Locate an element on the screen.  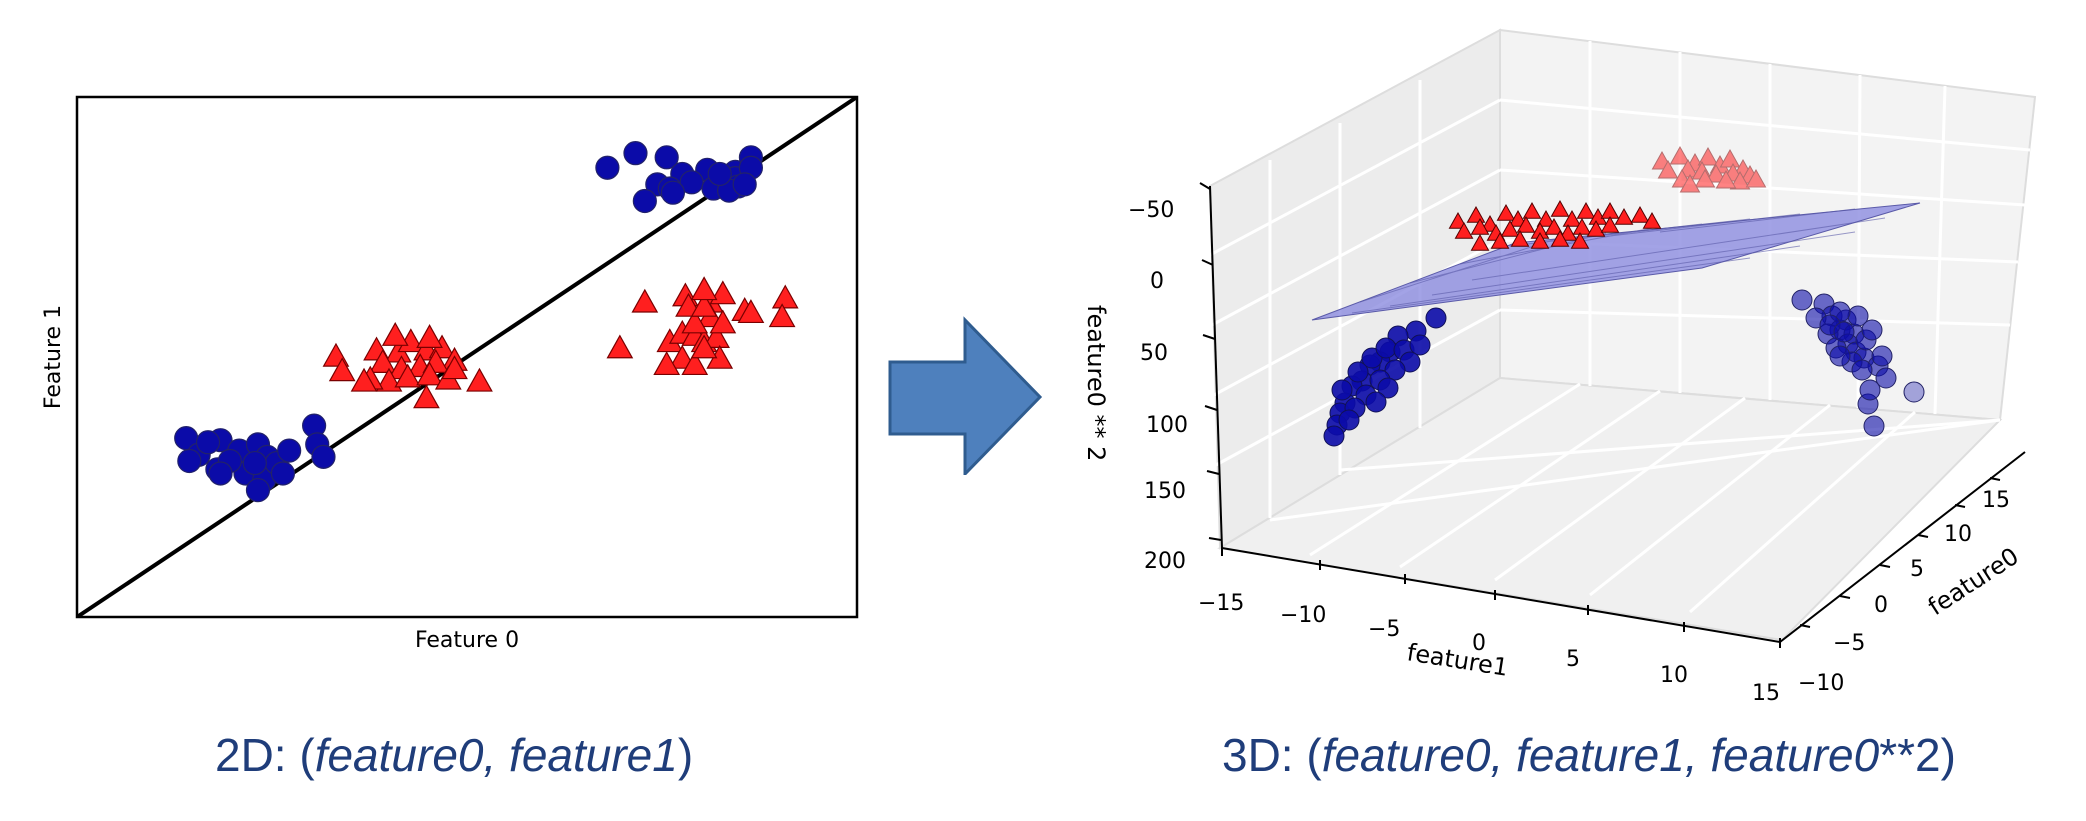
x-axis-label: Feature 0 is located at coordinates (467, 640).